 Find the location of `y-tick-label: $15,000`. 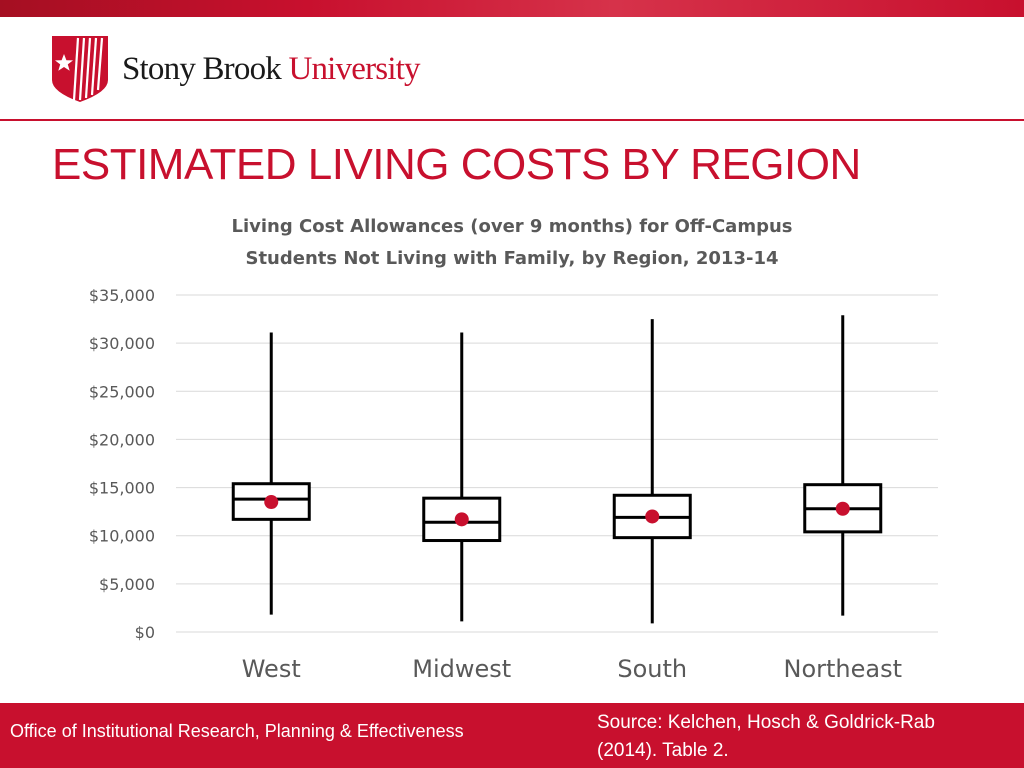

y-tick-label: $15,000 is located at coordinates (122, 488).